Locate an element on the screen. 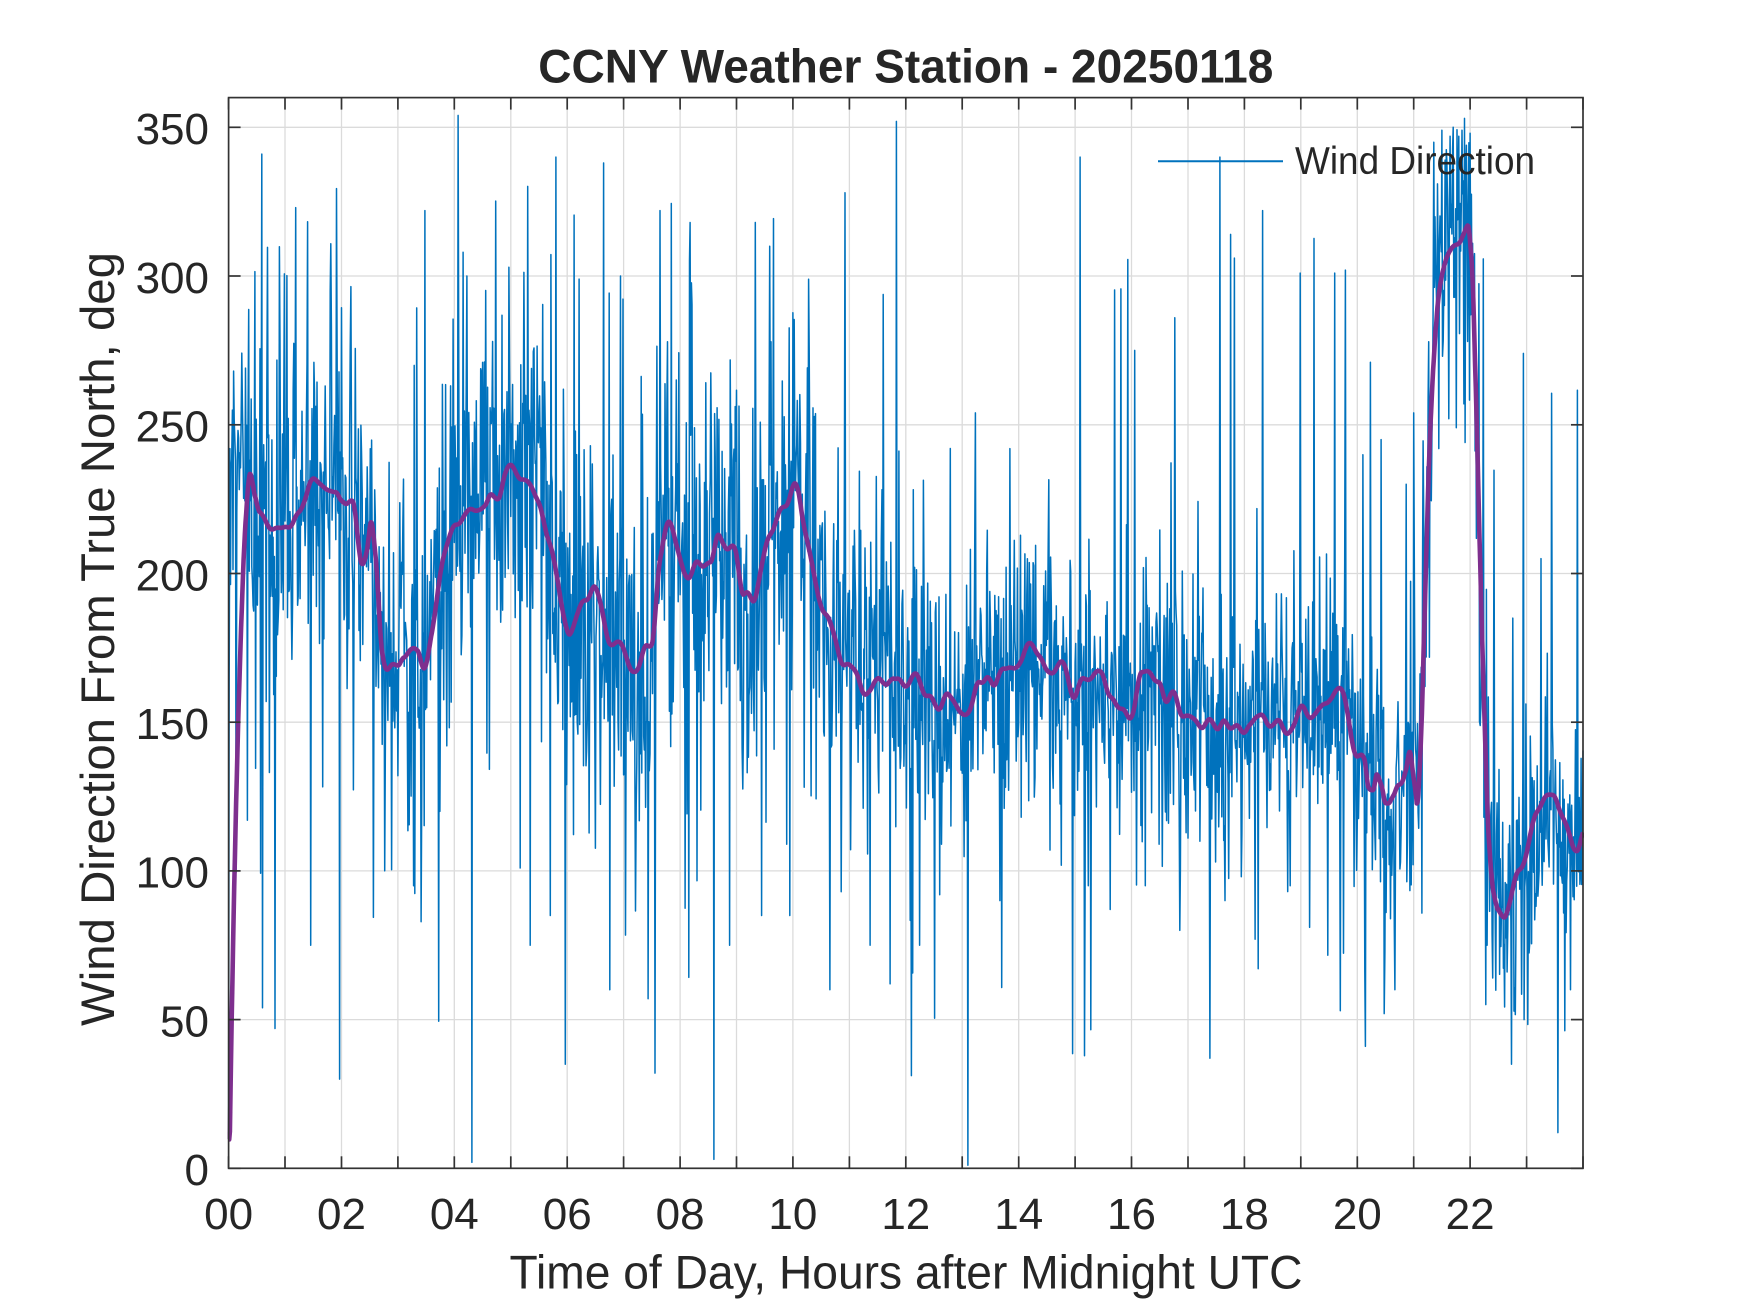 This screenshot has width=1750, height=1313. svg-text: 04 is located at coordinates (454, 1214).